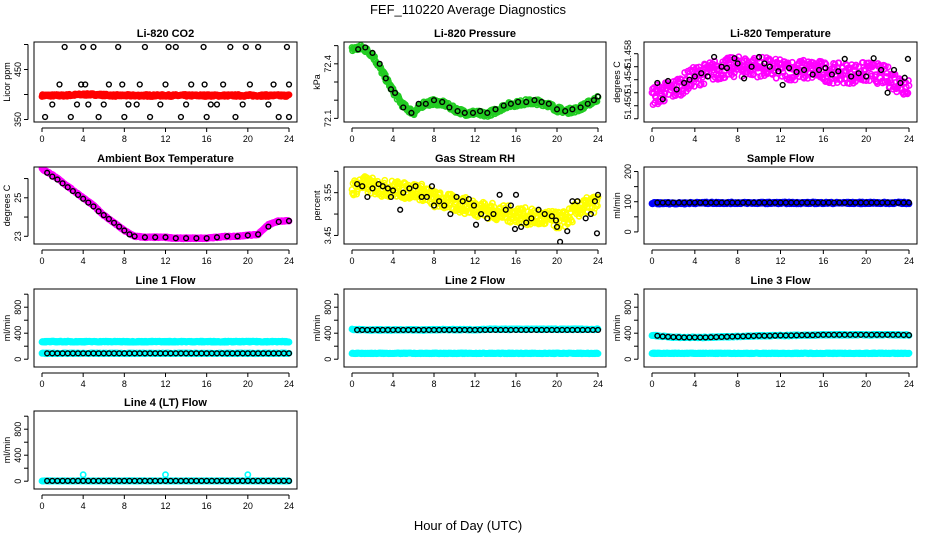 This screenshot has width=936, height=540. I want to click on y-tick-label: 0, so click(18, 359).